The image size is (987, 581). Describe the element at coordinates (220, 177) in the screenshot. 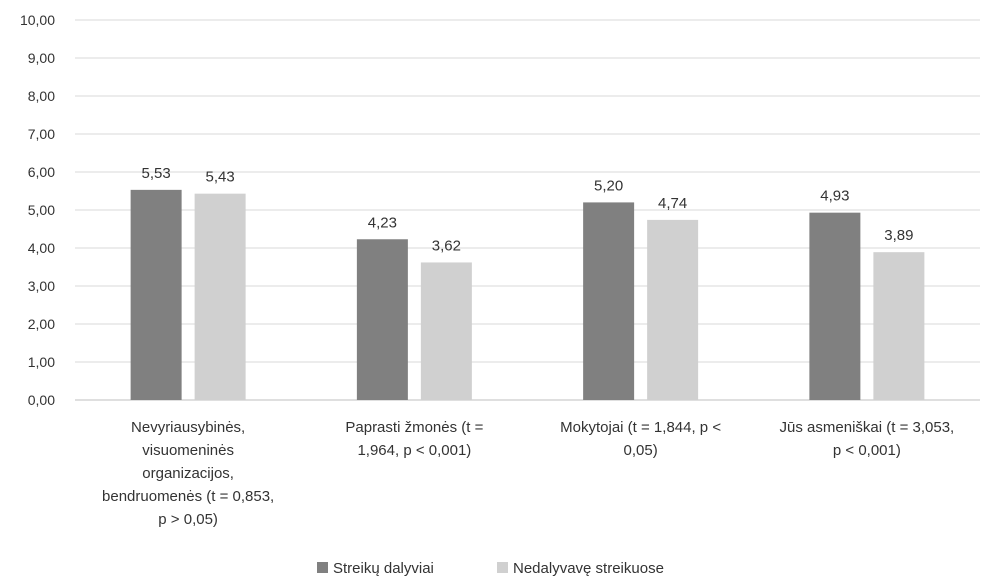

I see `data-label: 5,43` at that location.